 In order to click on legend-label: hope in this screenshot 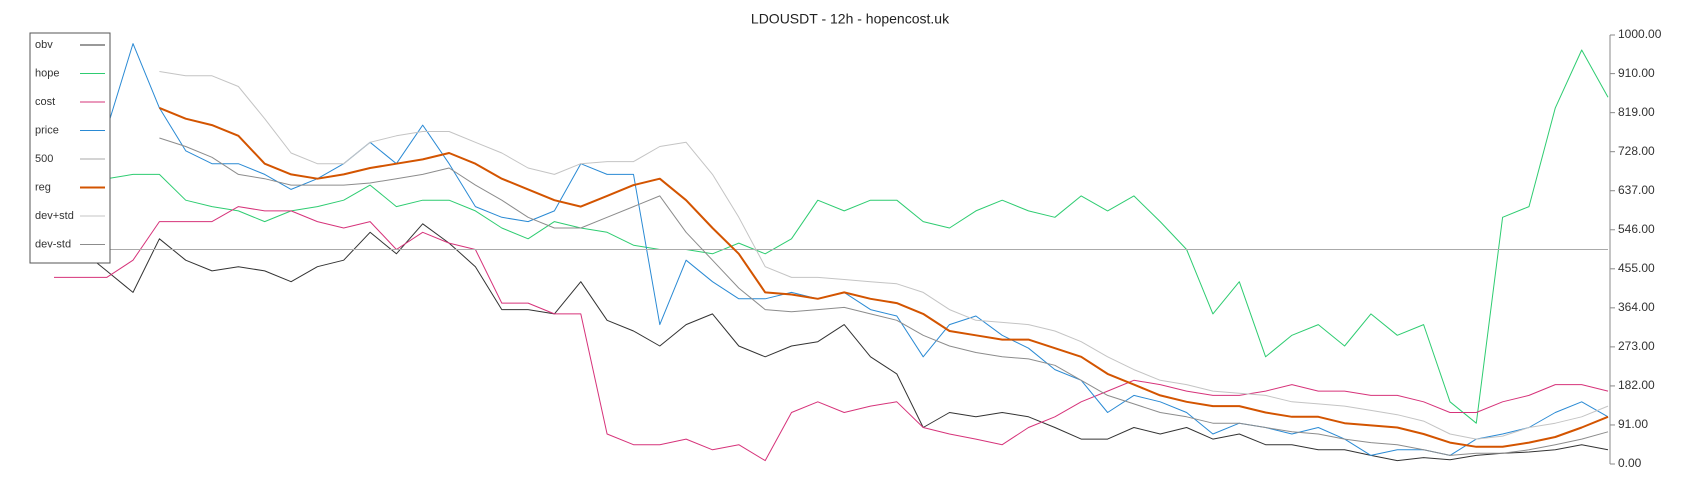, I will do `click(47, 73)`.